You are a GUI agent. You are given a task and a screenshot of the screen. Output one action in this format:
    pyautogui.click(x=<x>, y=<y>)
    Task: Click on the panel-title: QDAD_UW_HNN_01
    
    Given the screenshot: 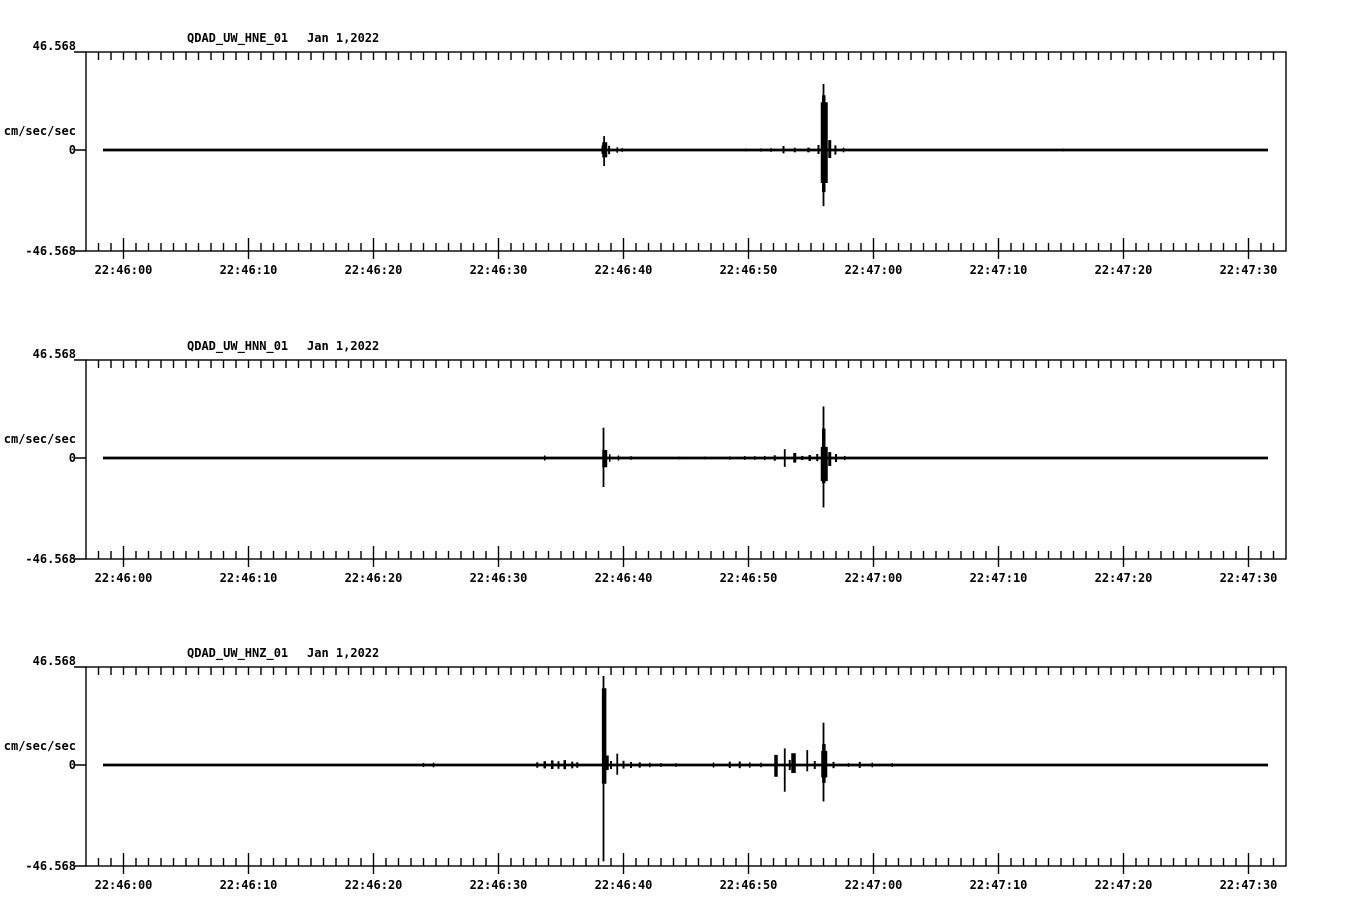 What is the action you would take?
    pyautogui.click(x=238, y=346)
    